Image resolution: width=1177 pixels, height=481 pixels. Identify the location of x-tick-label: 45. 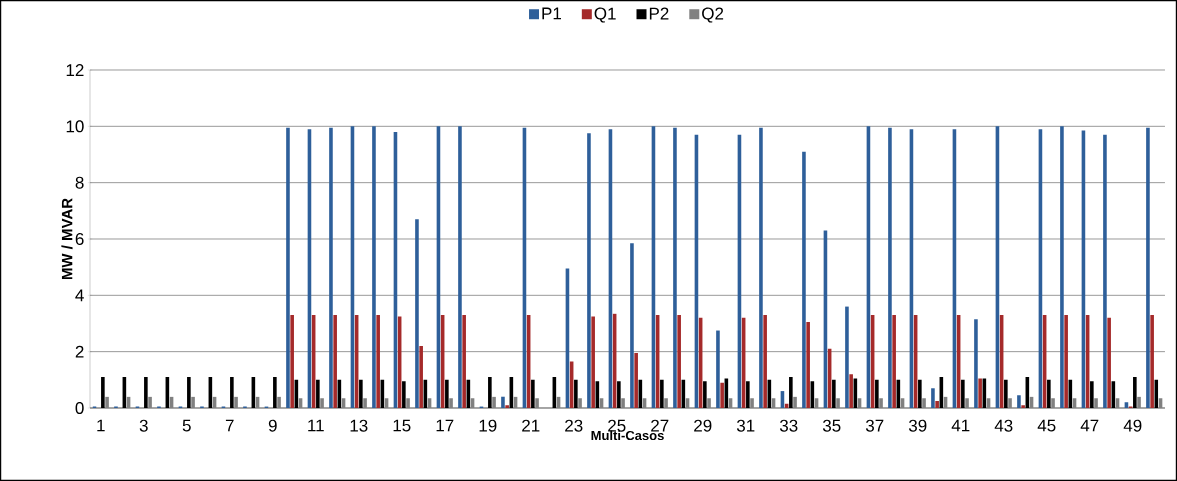
(1046, 425).